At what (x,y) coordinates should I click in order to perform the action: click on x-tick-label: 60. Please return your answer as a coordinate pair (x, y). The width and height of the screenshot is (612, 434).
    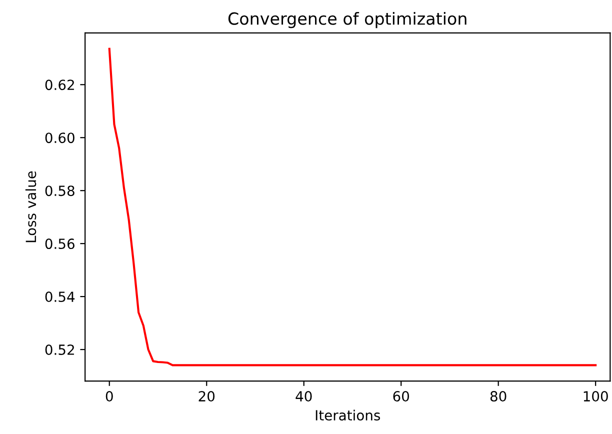
    Looking at the image, I should click on (401, 396).